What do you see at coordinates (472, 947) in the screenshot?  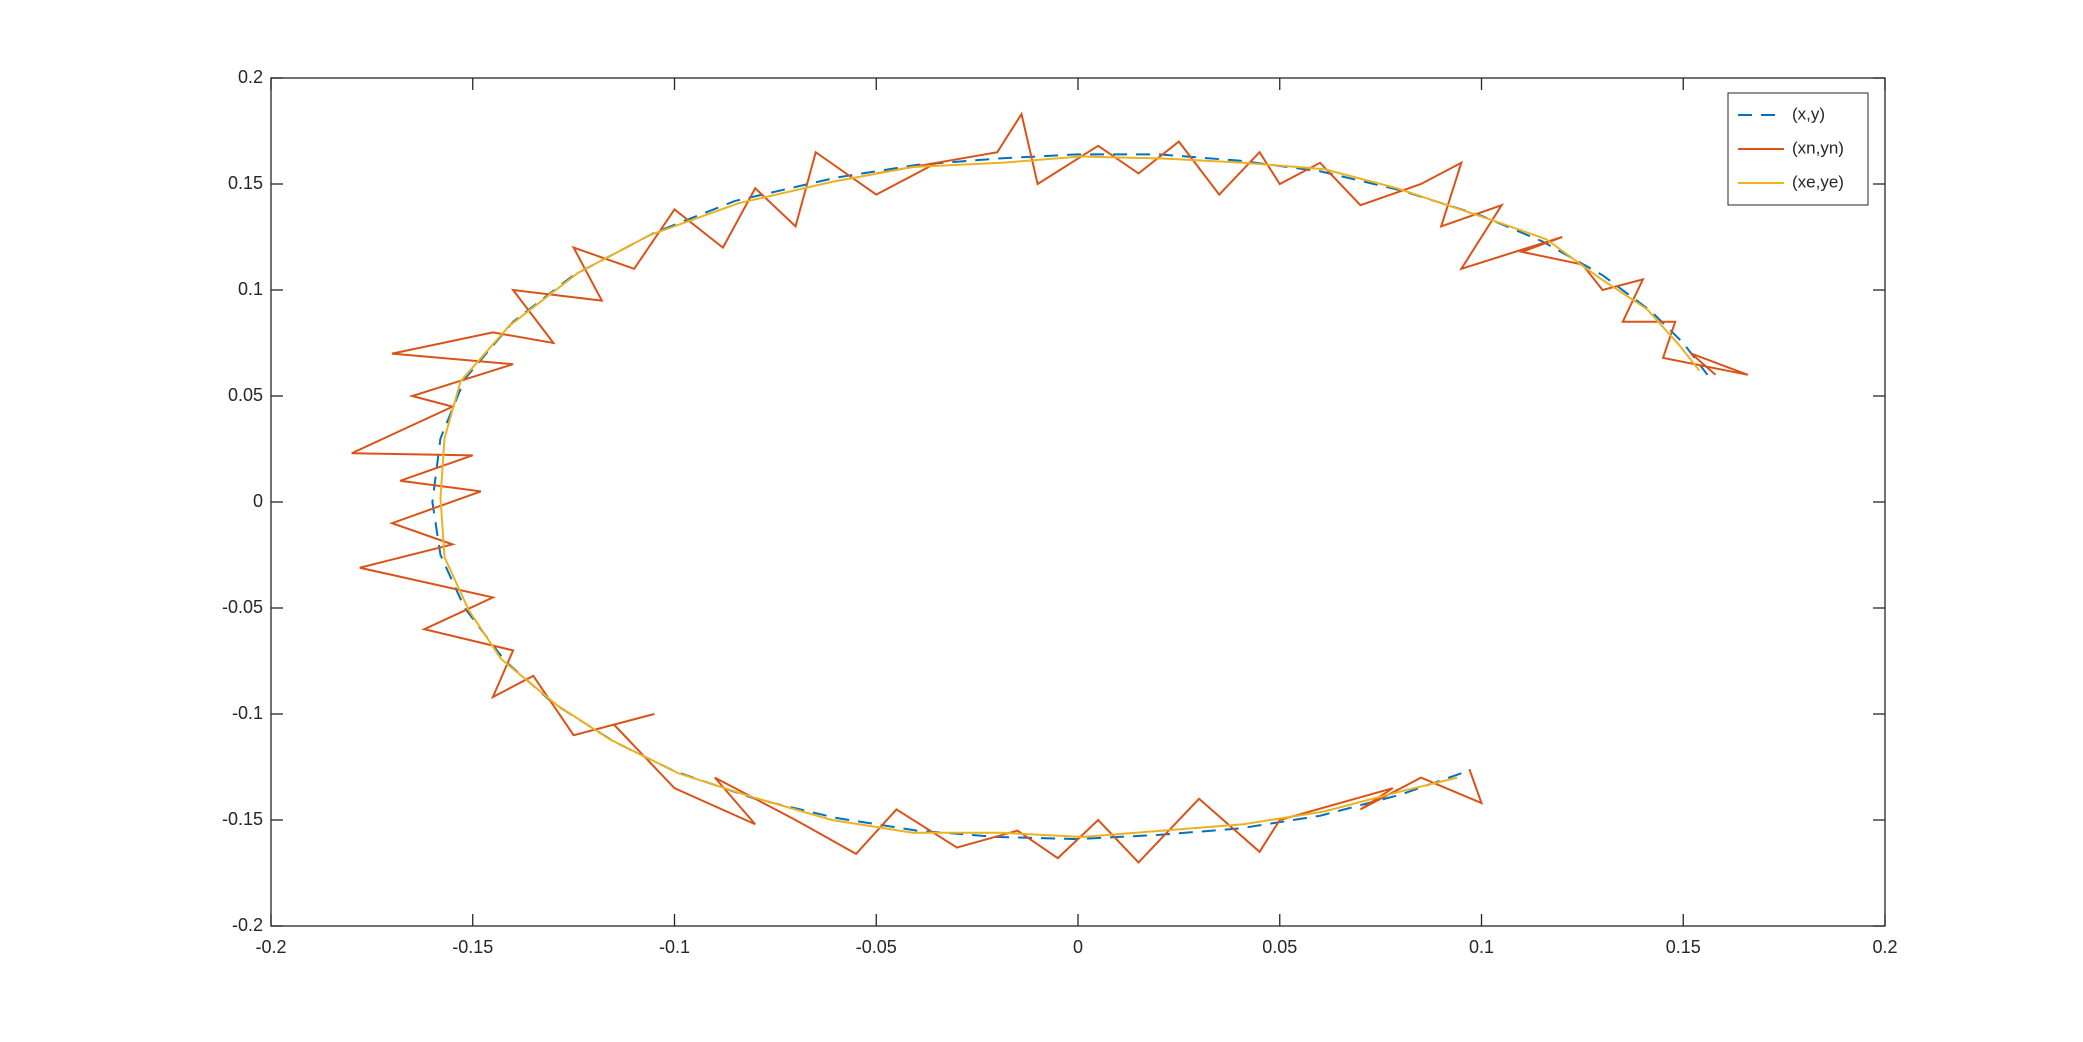 I see `x-tick-label: -0.15` at bounding box center [472, 947].